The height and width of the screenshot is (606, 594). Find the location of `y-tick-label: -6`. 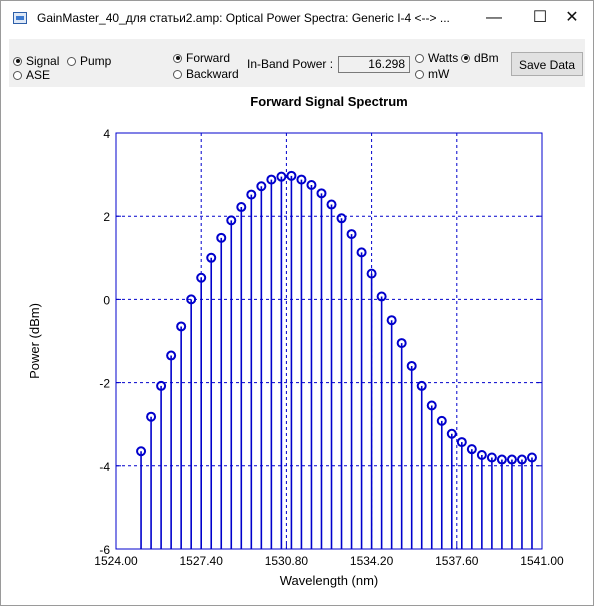

y-tick-label: -6 is located at coordinates (104, 550).